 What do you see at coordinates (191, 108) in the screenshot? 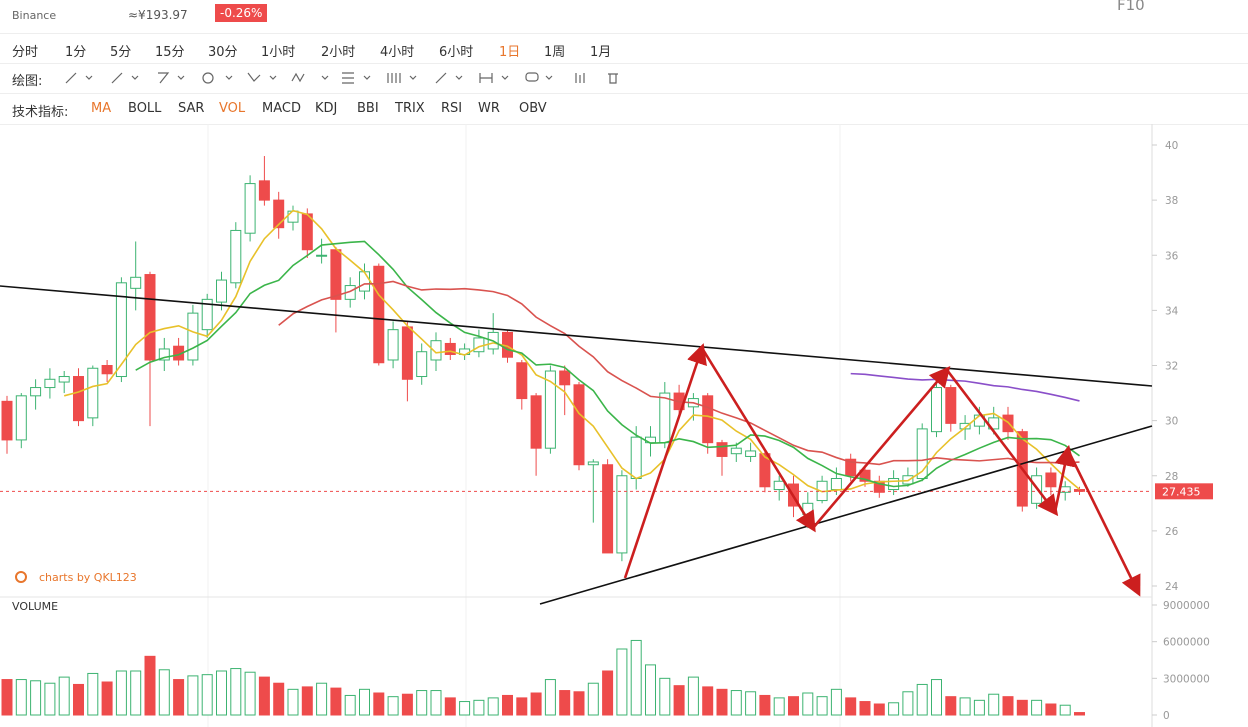
I see `indicator: SAR` at bounding box center [191, 108].